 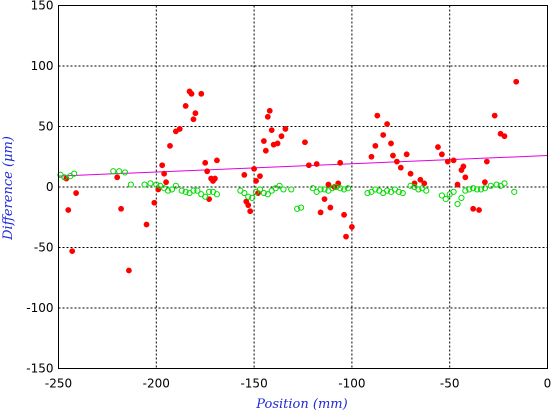 I want to click on green-open-series, so click(x=287, y=190).